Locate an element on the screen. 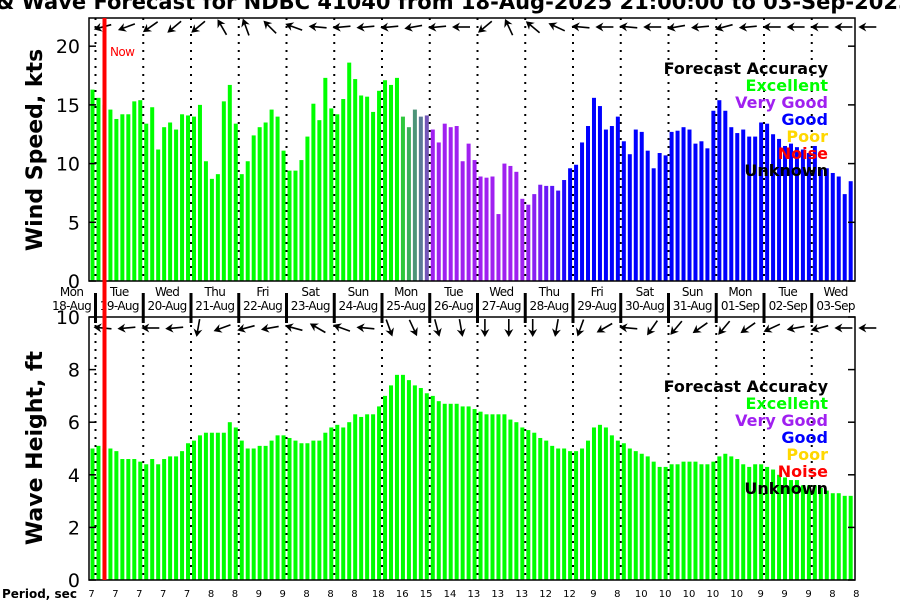  day-name: Sun is located at coordinates (692, 292).